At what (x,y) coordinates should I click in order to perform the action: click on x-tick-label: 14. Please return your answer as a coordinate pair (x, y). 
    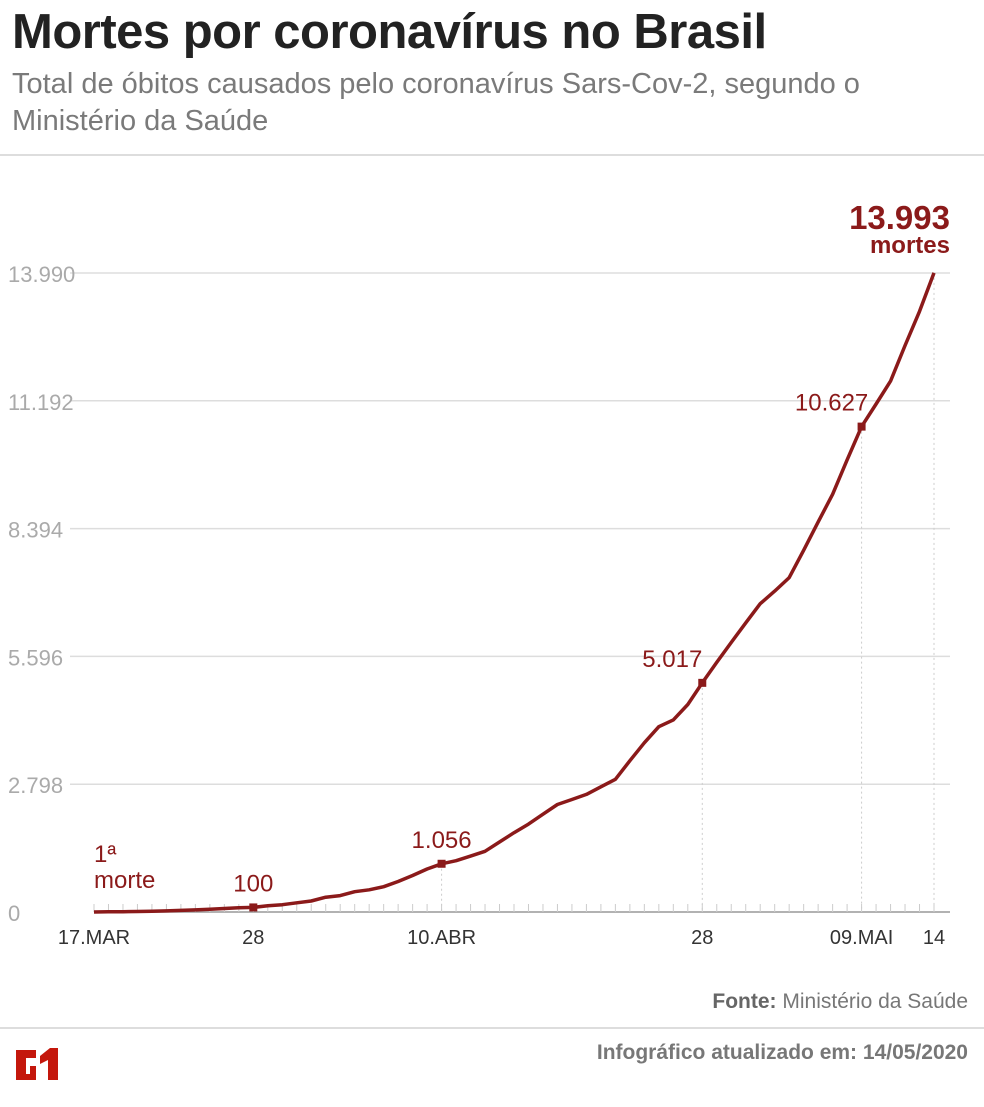
    Looking at the image, I should click on (934, 938).